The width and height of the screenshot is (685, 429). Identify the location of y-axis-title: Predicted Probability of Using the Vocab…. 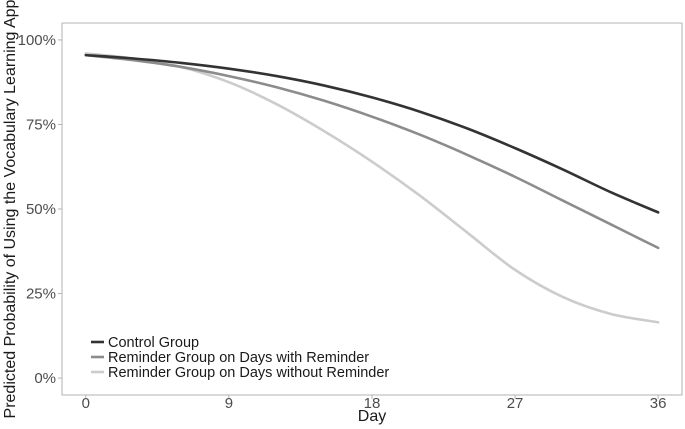
(10, 209).